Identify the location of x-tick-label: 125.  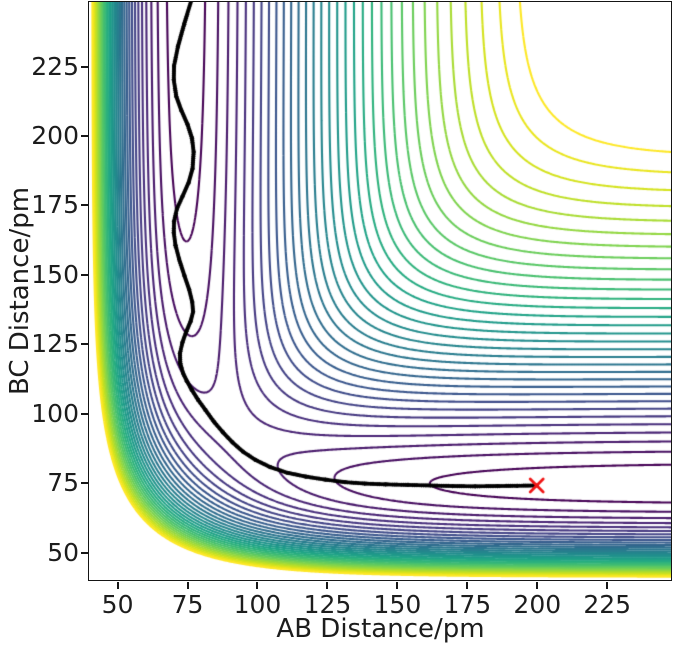
(327, 605).